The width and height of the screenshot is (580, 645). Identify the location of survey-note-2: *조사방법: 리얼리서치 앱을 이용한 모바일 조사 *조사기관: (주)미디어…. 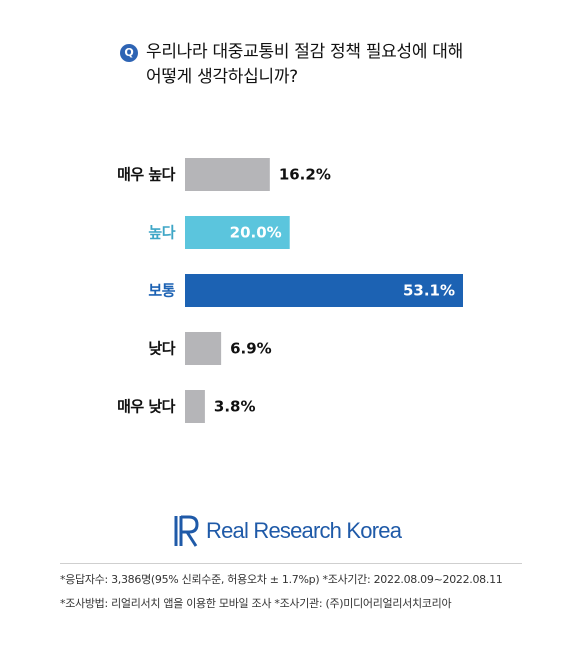
(256, 603).